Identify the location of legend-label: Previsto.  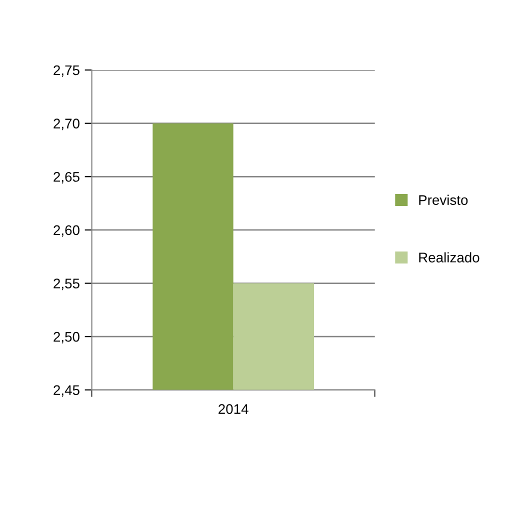
(443, 199).